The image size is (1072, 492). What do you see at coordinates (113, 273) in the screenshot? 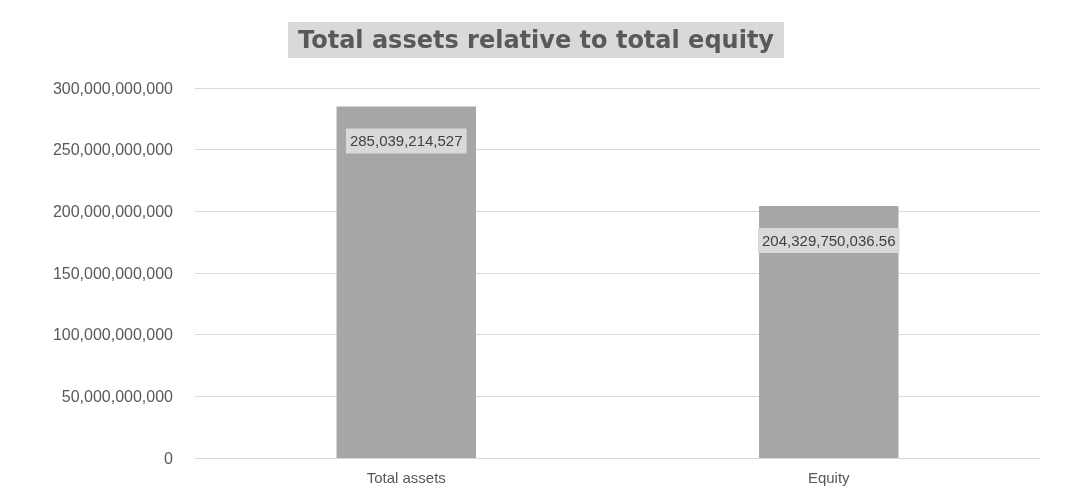
I see `y-tick-label: 150,000,000,000` at bounding box center [113, 273].